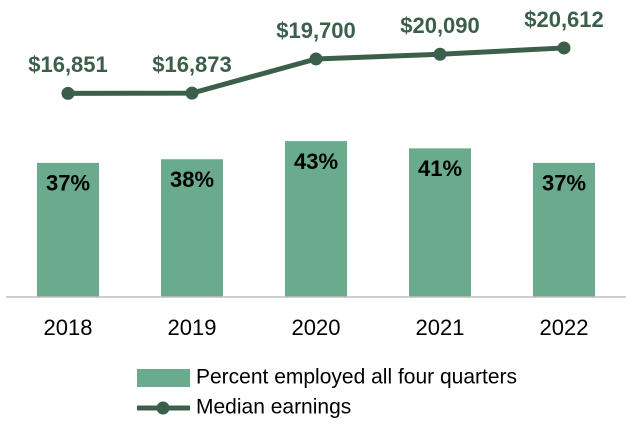 The height and width of the screenshot is (424, 634). I want to click on legend-swatch-point, so click(163, 408).